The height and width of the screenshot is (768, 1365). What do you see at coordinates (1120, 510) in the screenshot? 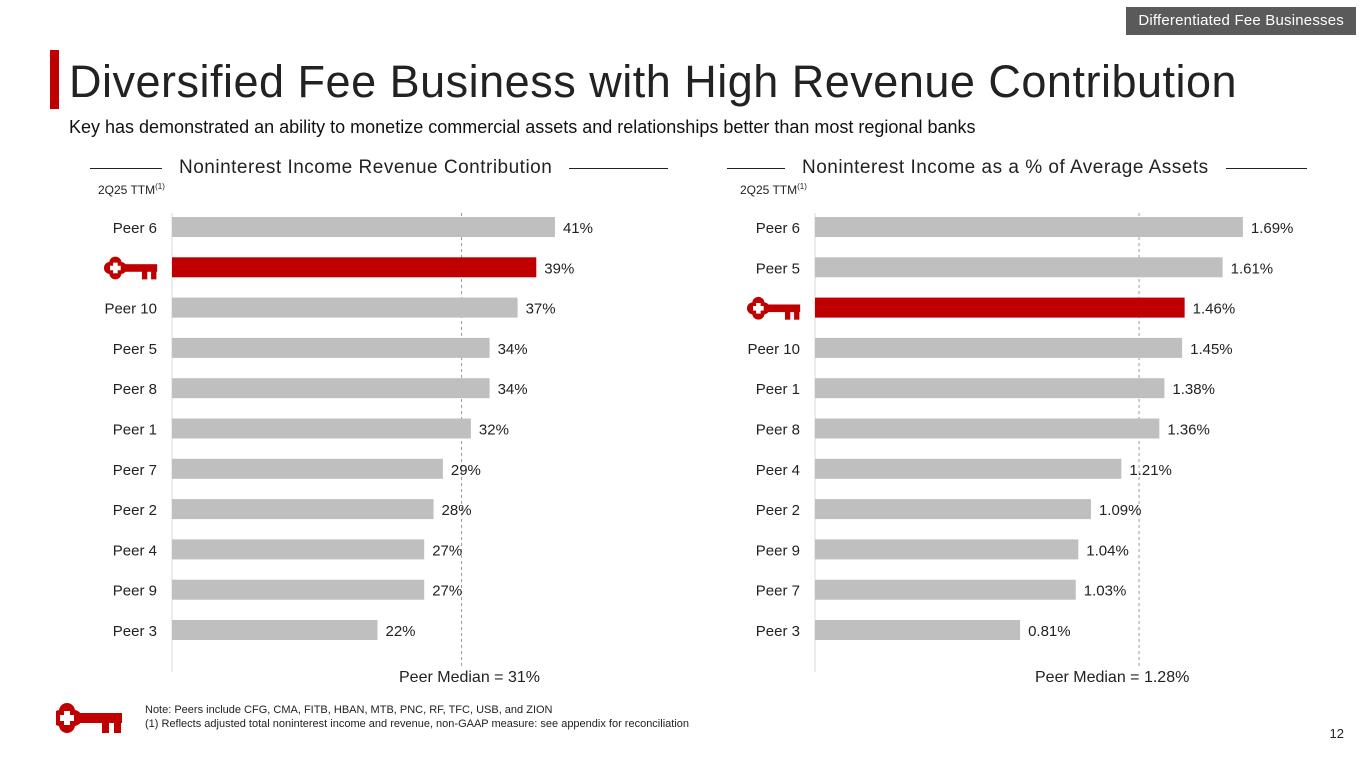
I see `chart-2-value-label-8: 1.09%` at bounding box center [1120, 510].